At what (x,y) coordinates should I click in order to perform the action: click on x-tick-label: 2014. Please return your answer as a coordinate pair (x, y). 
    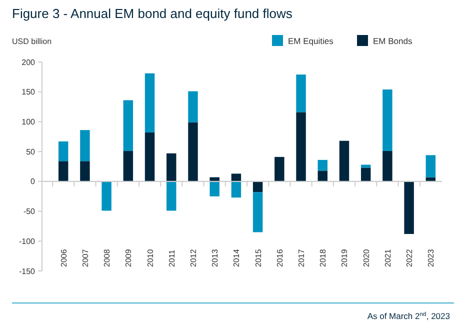
    Looking at the image, I should click on (237, 257).